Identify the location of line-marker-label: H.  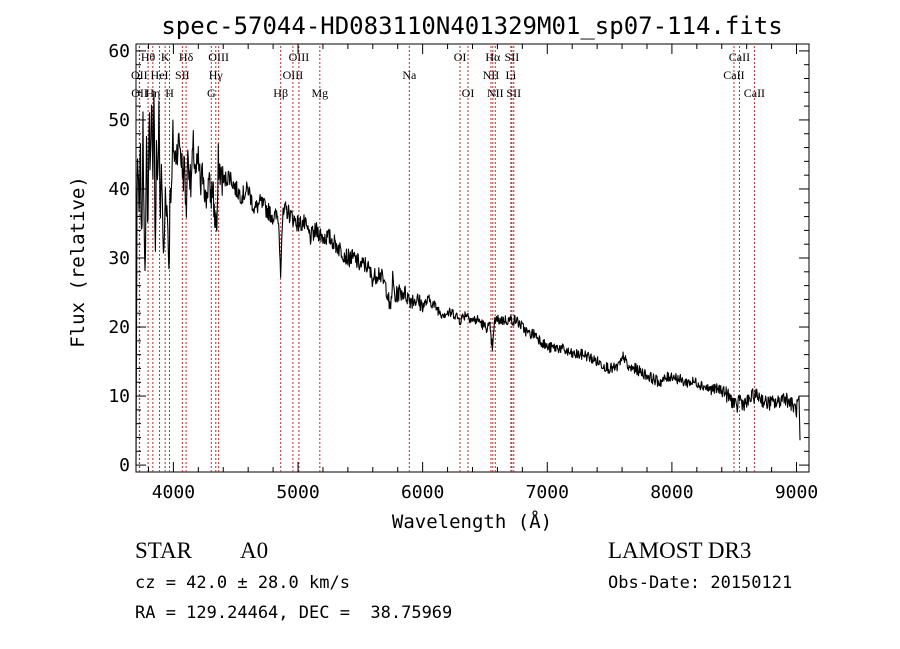
(169, 93).